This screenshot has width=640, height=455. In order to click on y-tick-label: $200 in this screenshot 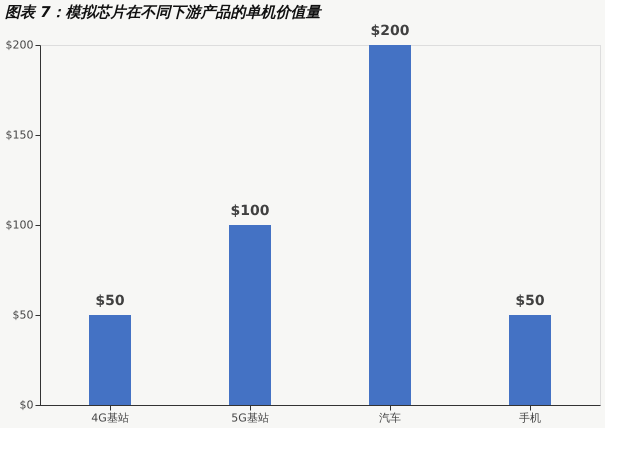, I will do `click(20, 45)`.